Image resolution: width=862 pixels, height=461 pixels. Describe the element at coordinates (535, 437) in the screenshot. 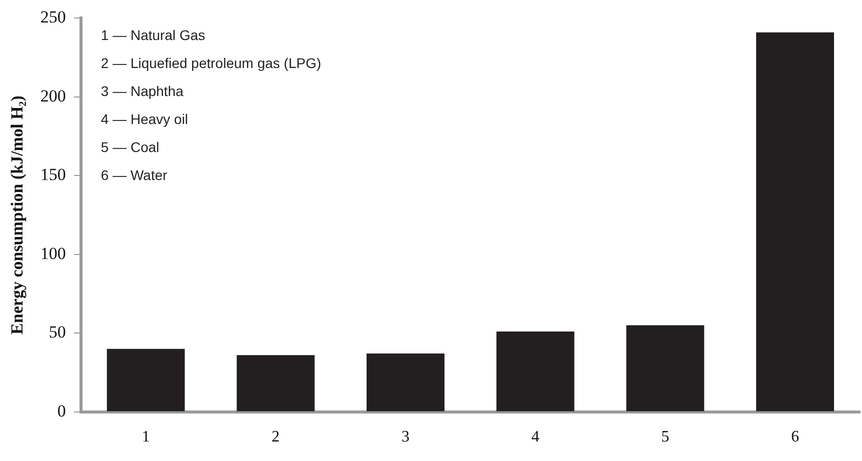

I see `x-tick-label: 4` at that location.